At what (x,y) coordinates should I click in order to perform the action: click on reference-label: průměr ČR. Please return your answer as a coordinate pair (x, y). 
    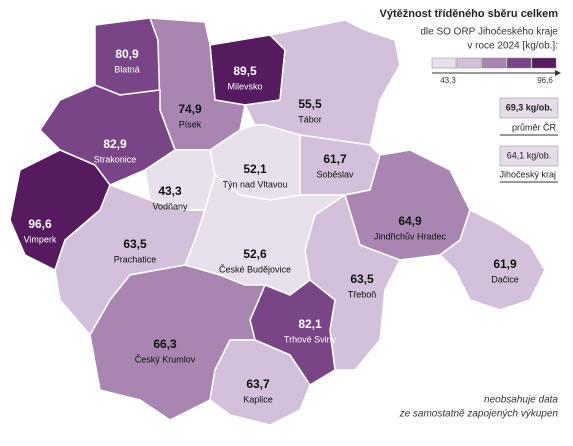
    Looking at the image, I should click on (534, 127).